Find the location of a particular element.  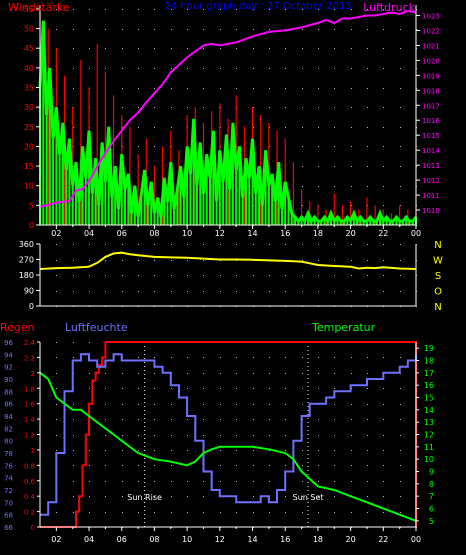

humidity-tick-label: 90 is located at coordinates (8, 380).